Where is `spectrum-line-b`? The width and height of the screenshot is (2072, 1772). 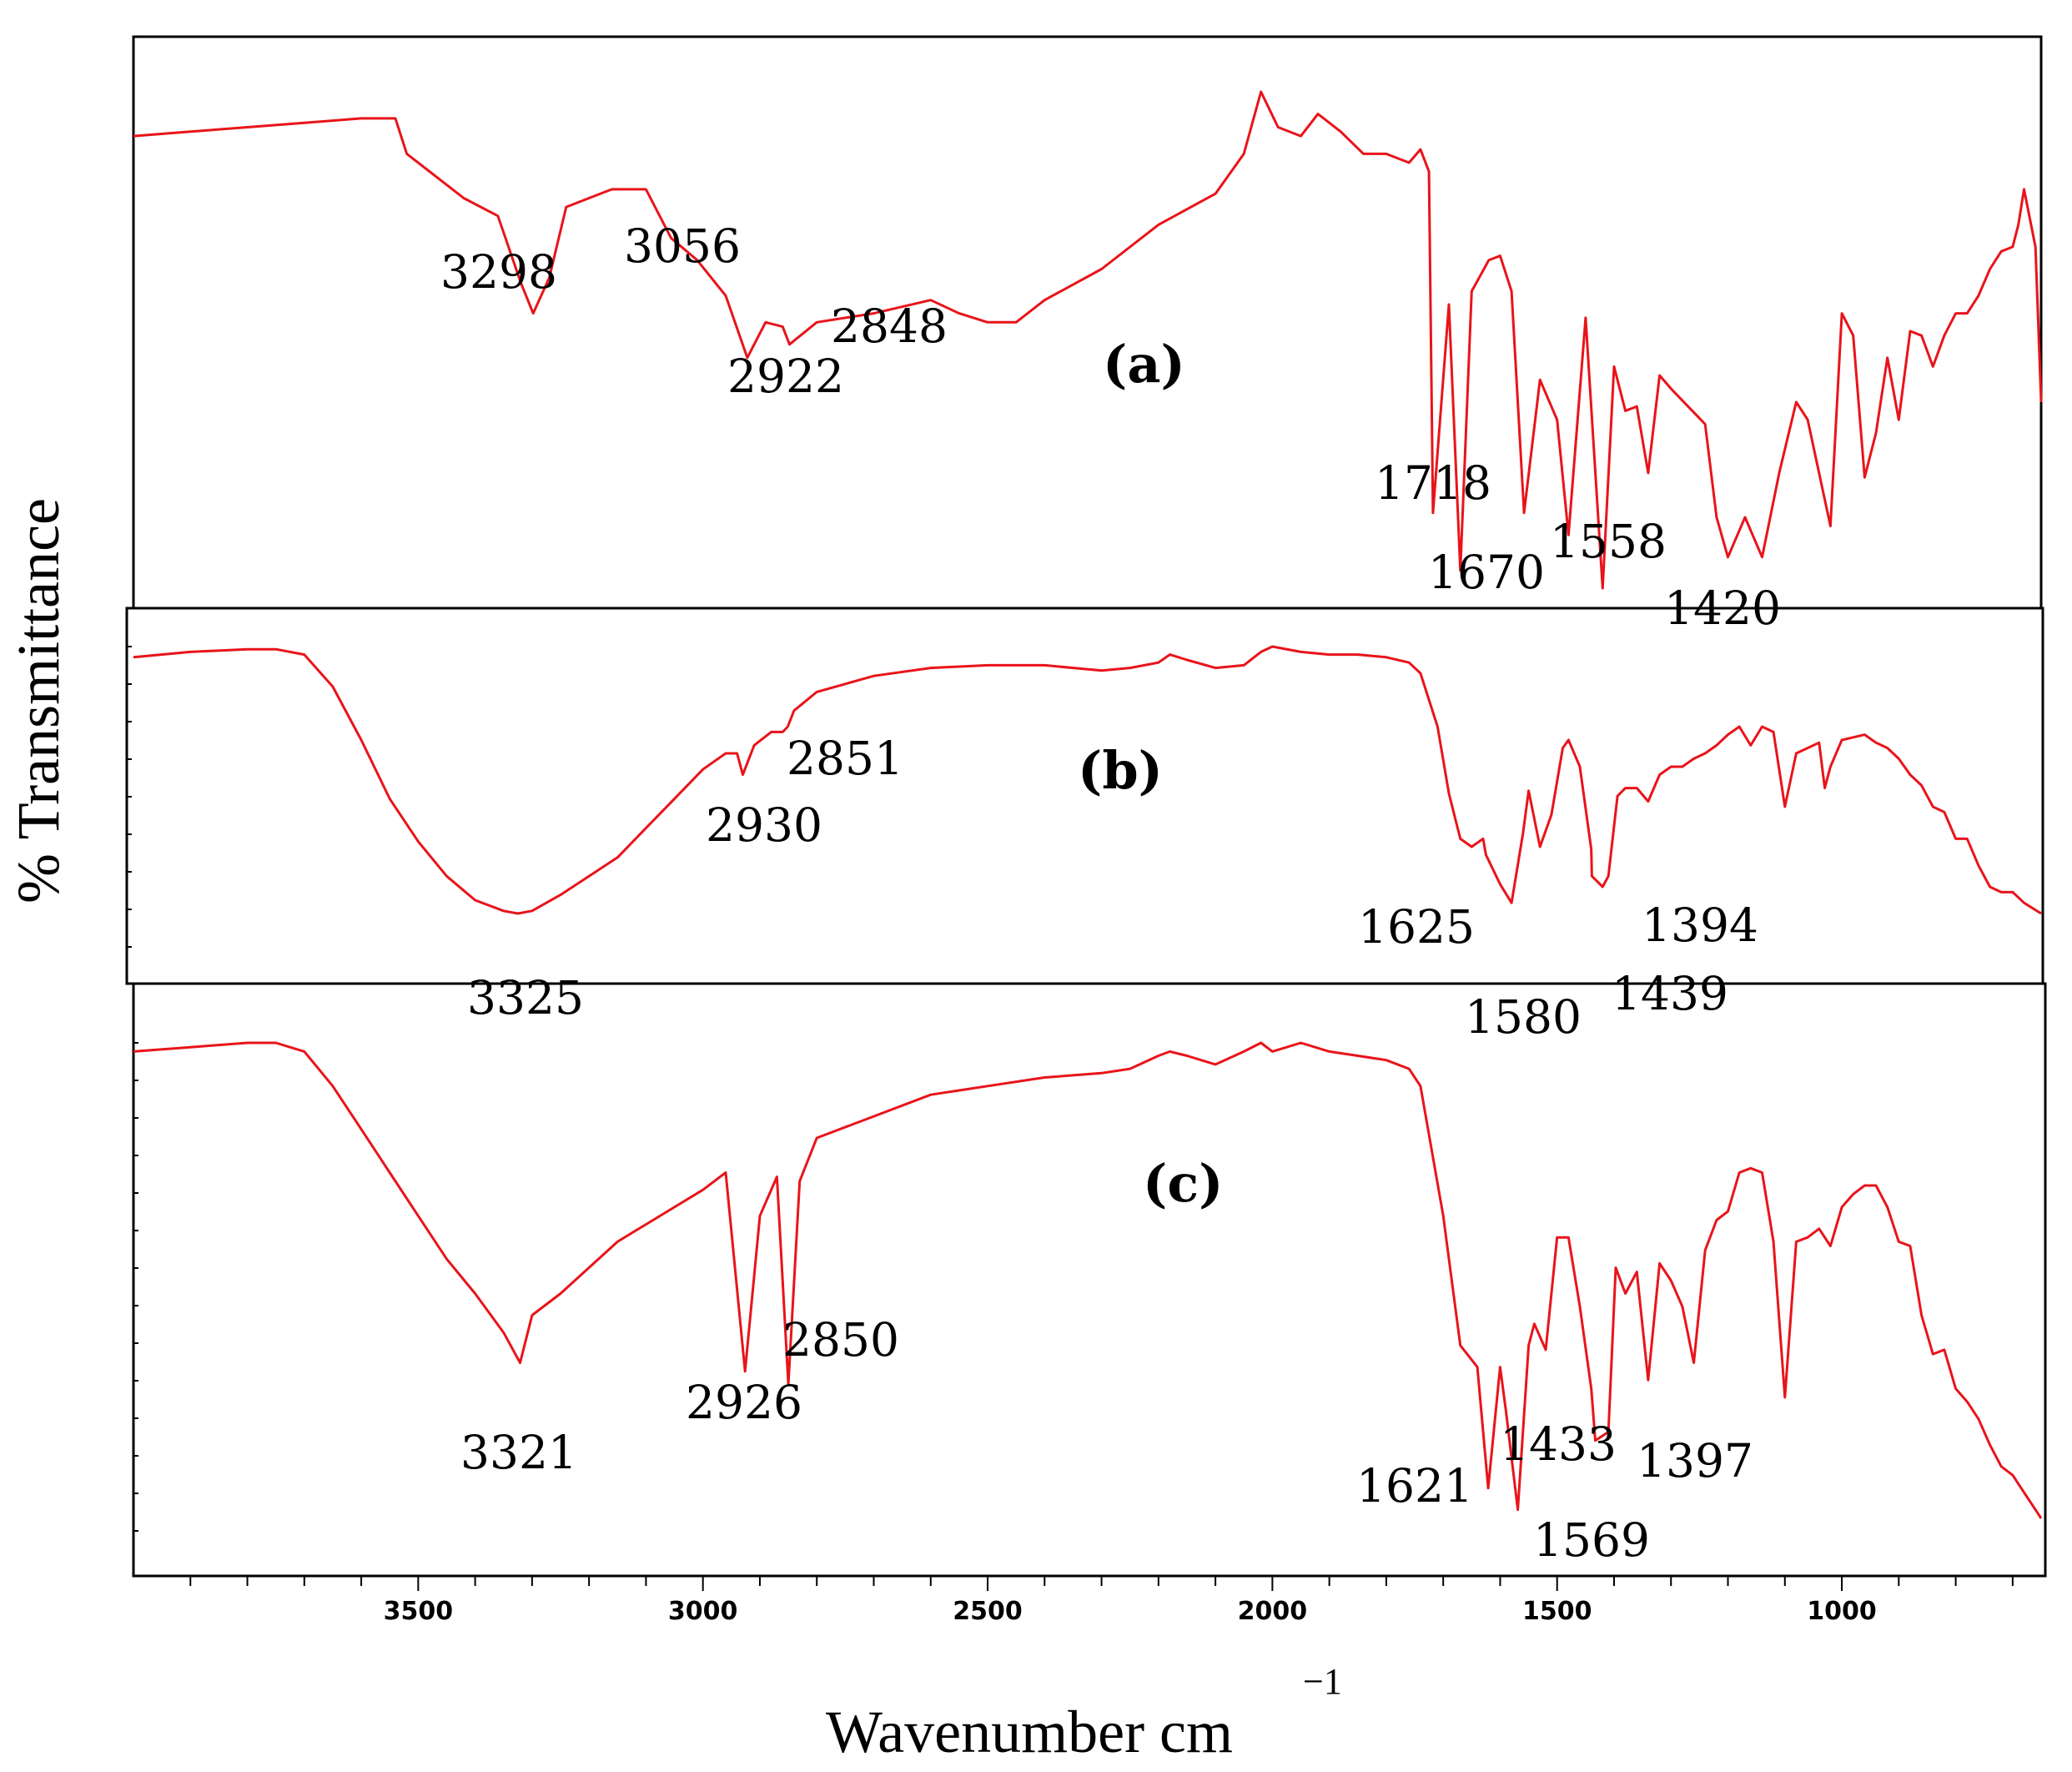 spectrum-line-b is located at coordinates (1087, 780).